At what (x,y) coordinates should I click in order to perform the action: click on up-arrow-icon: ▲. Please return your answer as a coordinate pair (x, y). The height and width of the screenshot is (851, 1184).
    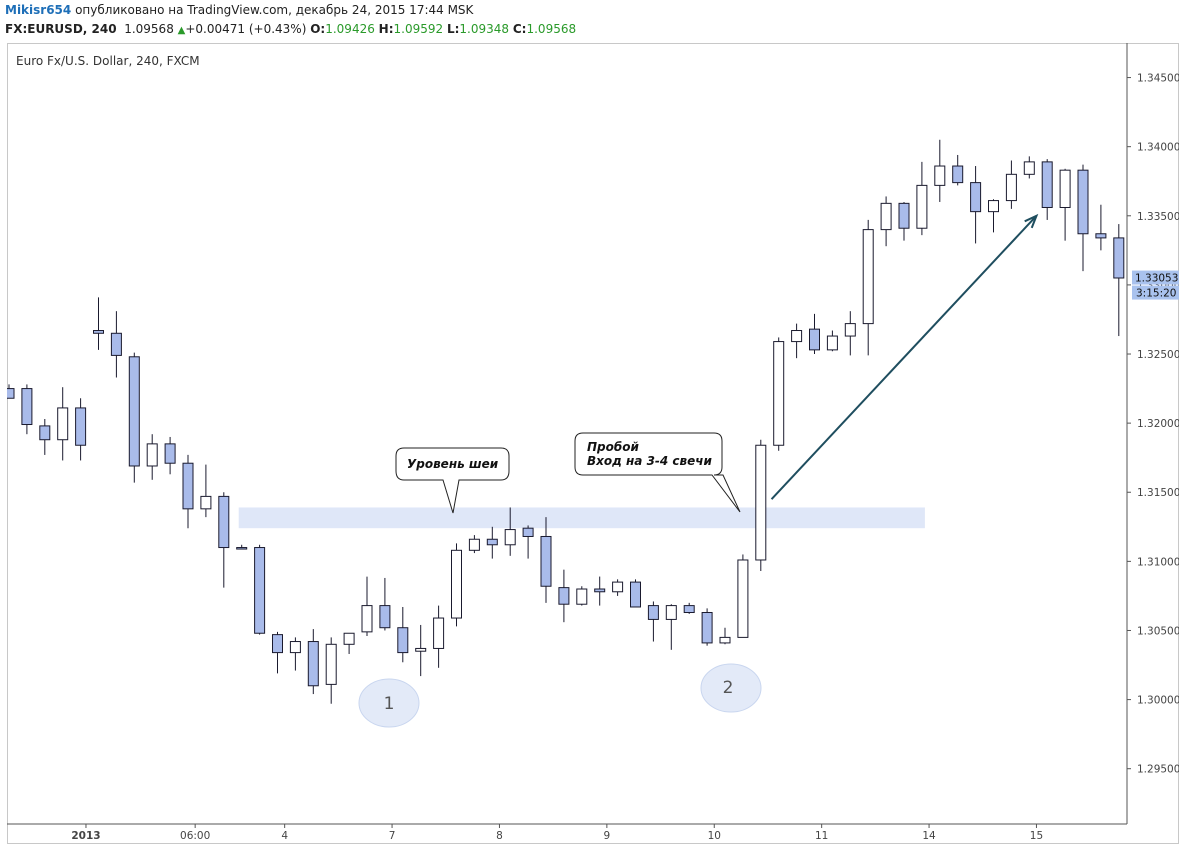
    Looking at the image, I should click on (181, 30).